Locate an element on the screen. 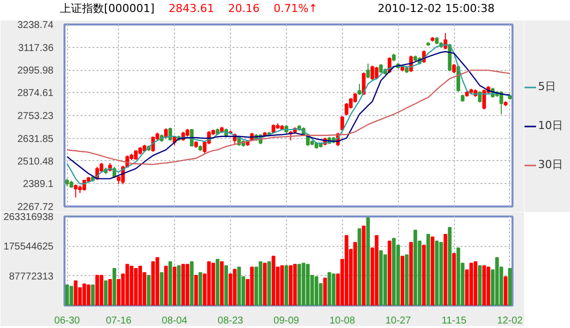 The image size is (570, 328). y-tick-label: 2631.85 is located at coordinates (35, 139).